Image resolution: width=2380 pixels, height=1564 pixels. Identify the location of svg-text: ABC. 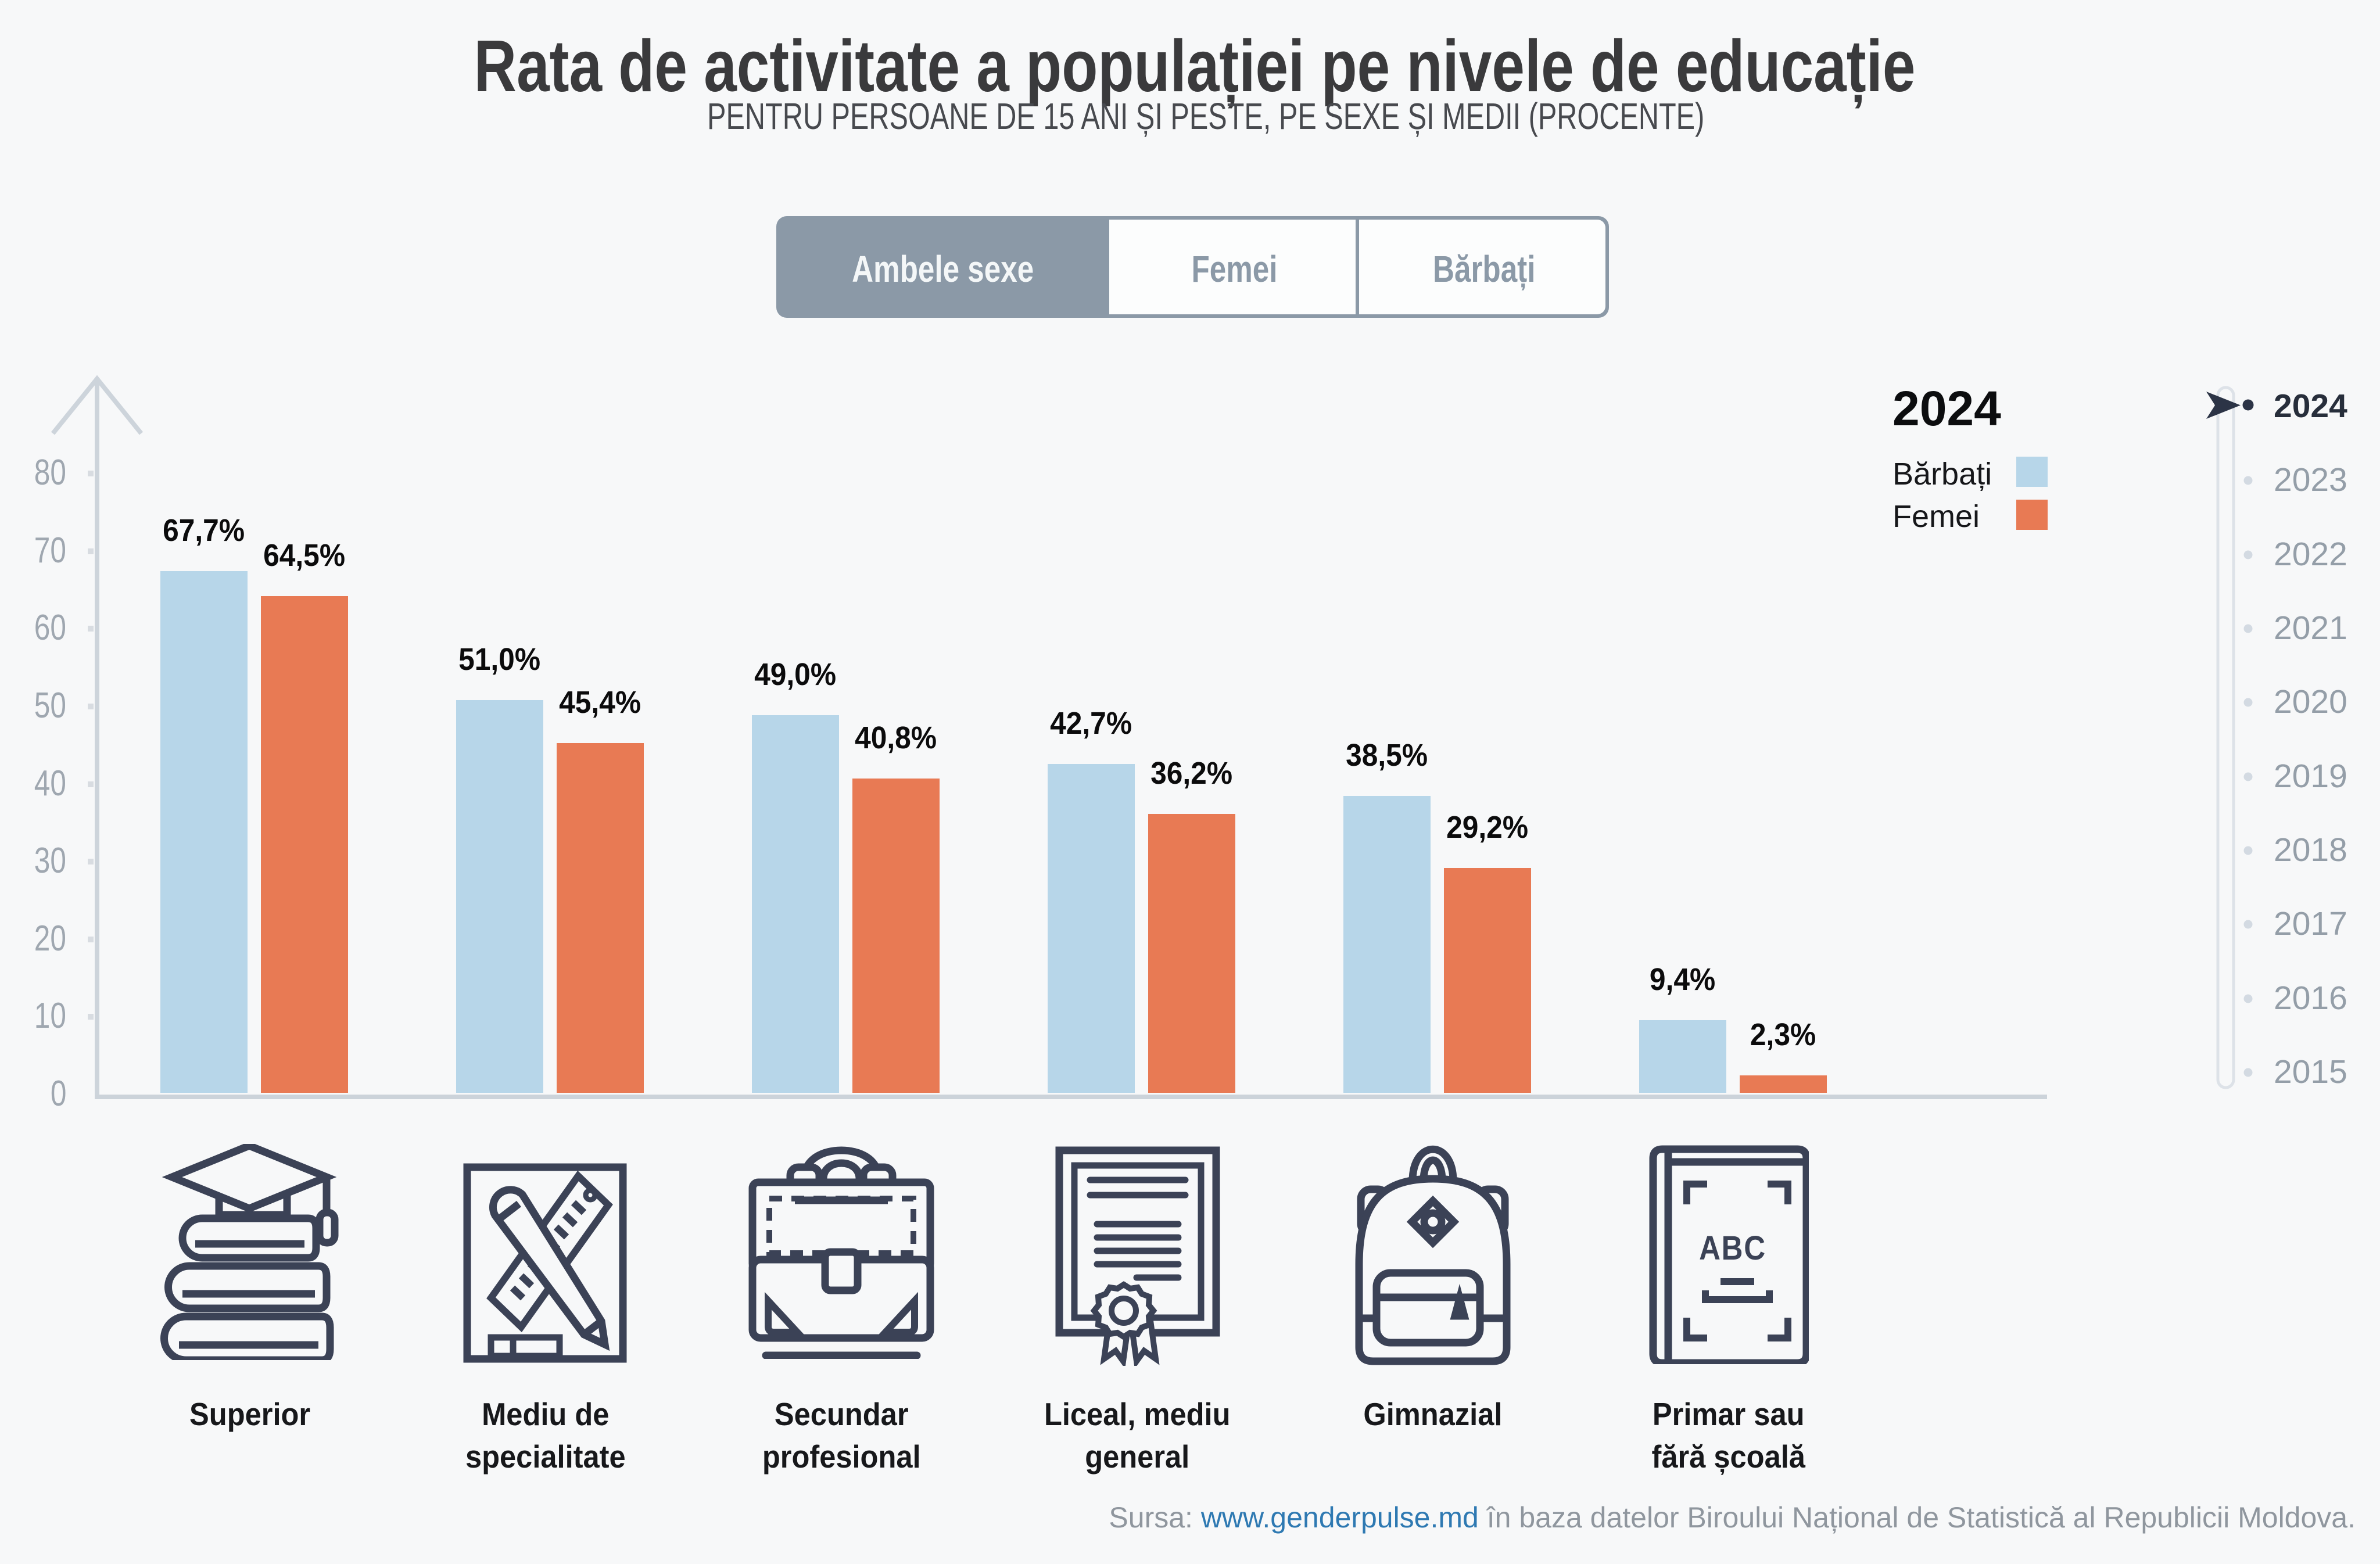
(1733, 1248).